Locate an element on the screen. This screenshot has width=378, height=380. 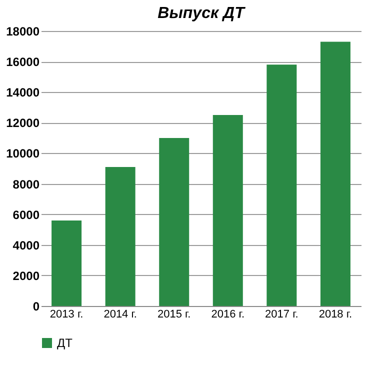
y-tick-label: 18000 is located at coordinates (23, 31).